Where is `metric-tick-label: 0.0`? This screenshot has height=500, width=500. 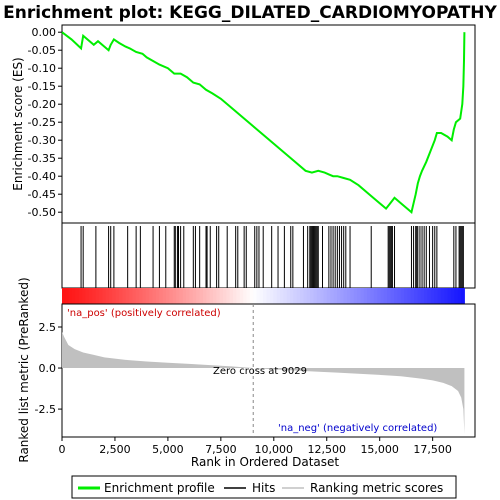 metric-tick-label: 0.0 is located at coordinates (48, 368).